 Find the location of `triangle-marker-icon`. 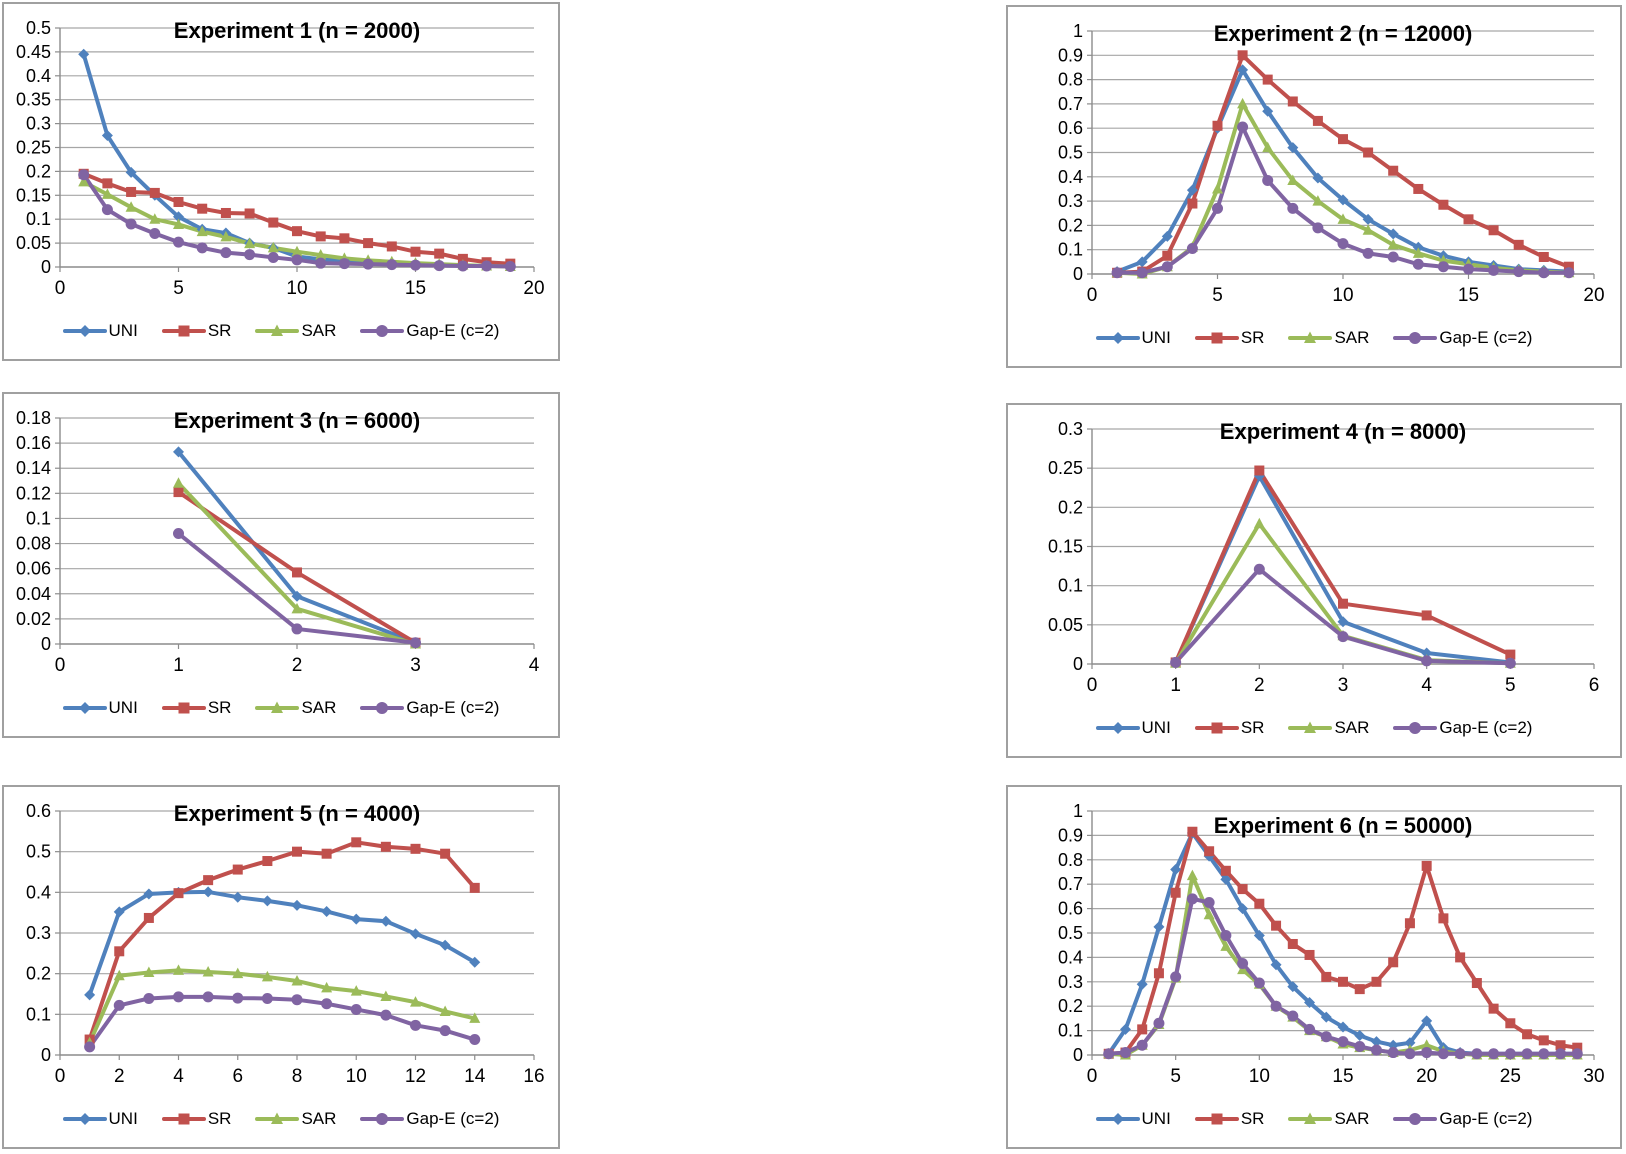

triangle-marker-icon is located at coordinates (1310, 1118).